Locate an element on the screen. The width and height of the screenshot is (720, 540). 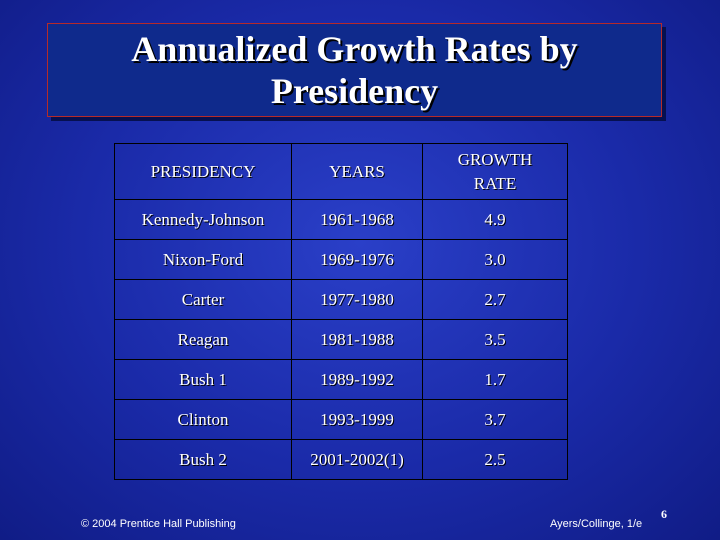
header-growth-rate-line-2: RATE is located at coordinates (495, 183).